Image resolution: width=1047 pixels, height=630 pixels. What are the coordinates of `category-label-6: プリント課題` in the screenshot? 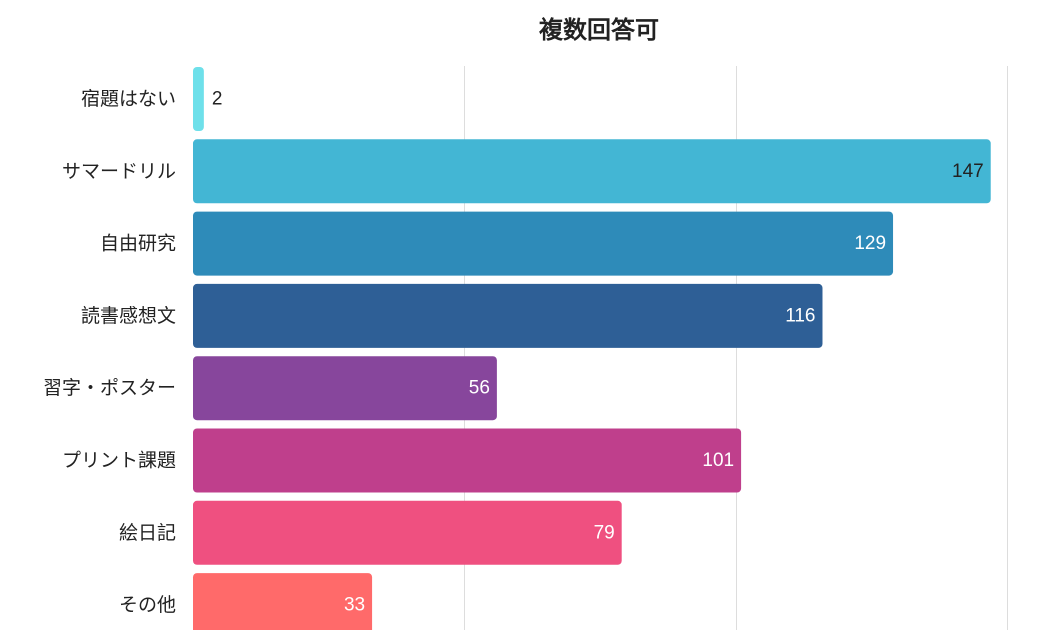 It's located at (119, 461).